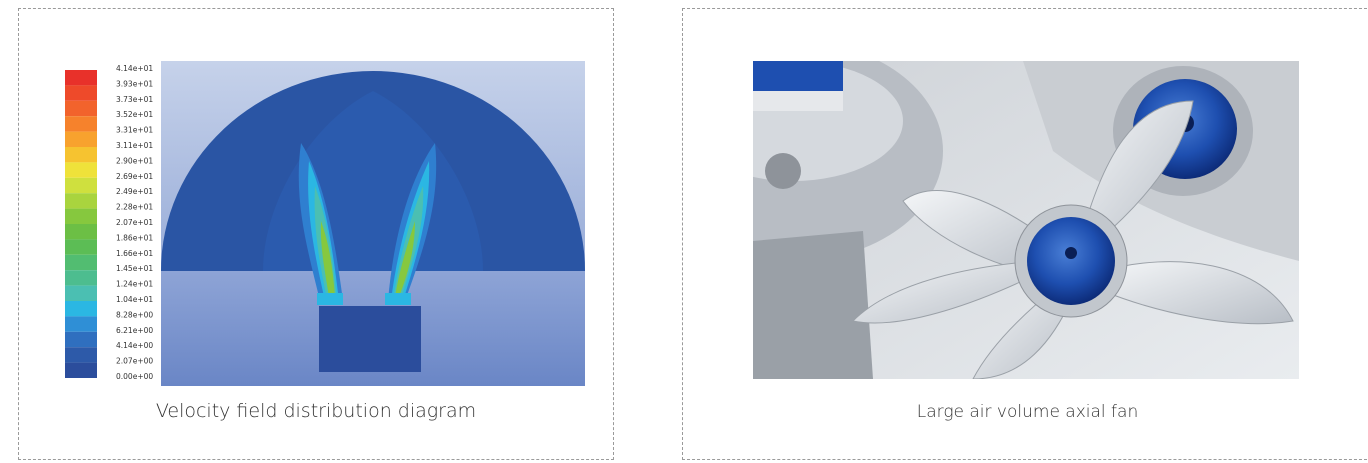 The image size is (1368, 463). Describe the element at coordinates (134, 191) in the screenshot. I see `colorbar-label: 2.49e+01` at that location.